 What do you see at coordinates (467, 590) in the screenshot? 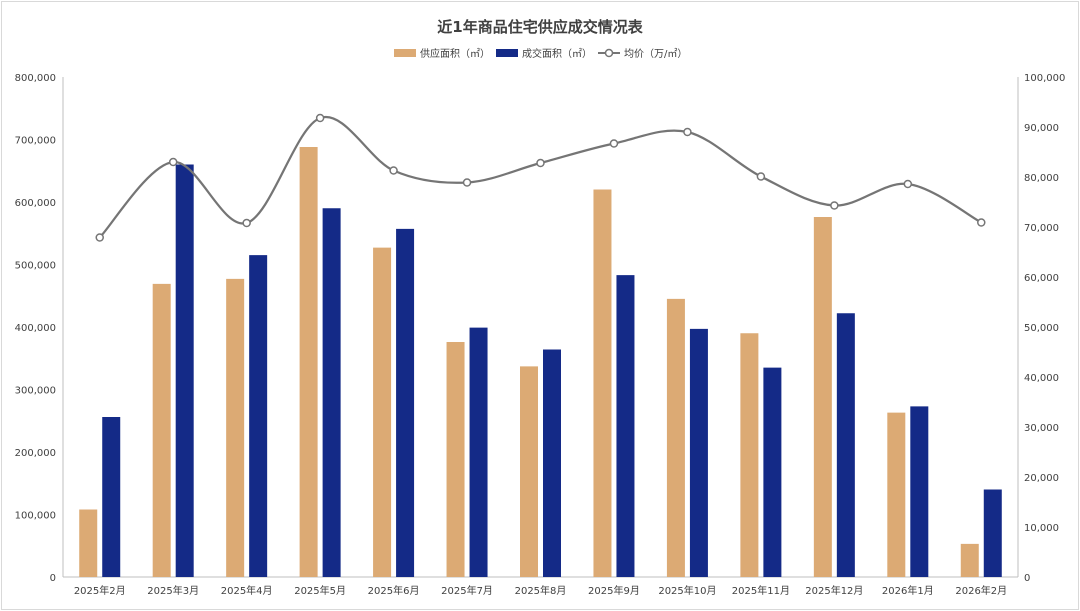
I see `x-category-label: 2025年7月` at bounding box center [467, 590].